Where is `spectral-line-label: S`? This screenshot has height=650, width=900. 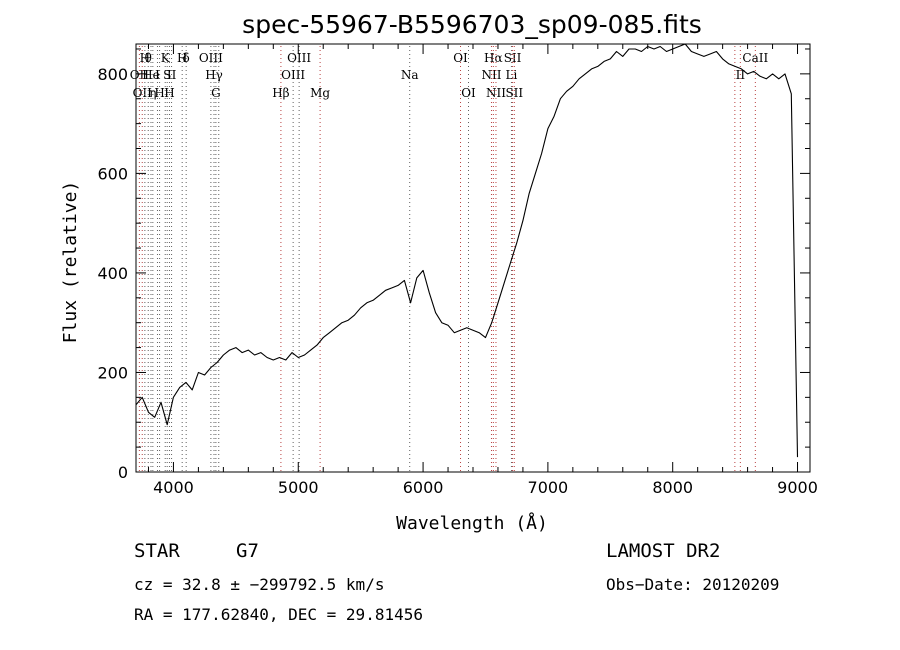
spectral-line-label: S is located at coordinates (167, 75).